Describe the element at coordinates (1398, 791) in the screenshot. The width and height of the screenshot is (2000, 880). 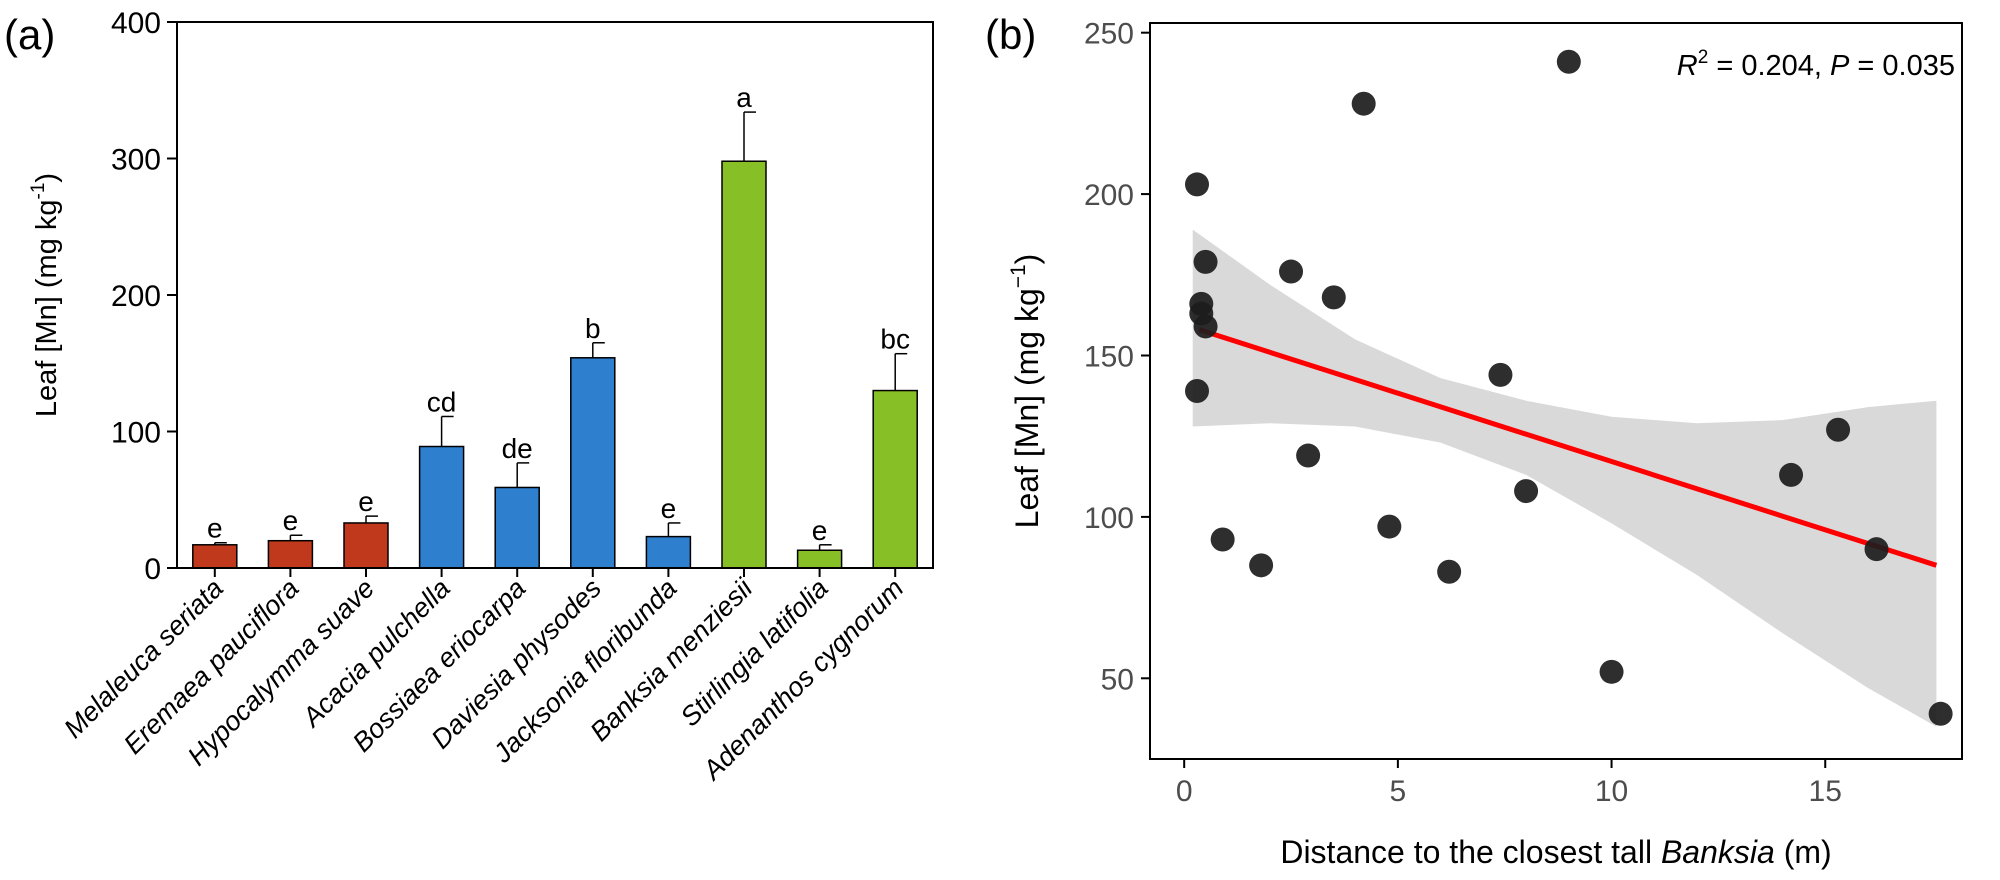
I see `x-tick-label: 5` at that location.